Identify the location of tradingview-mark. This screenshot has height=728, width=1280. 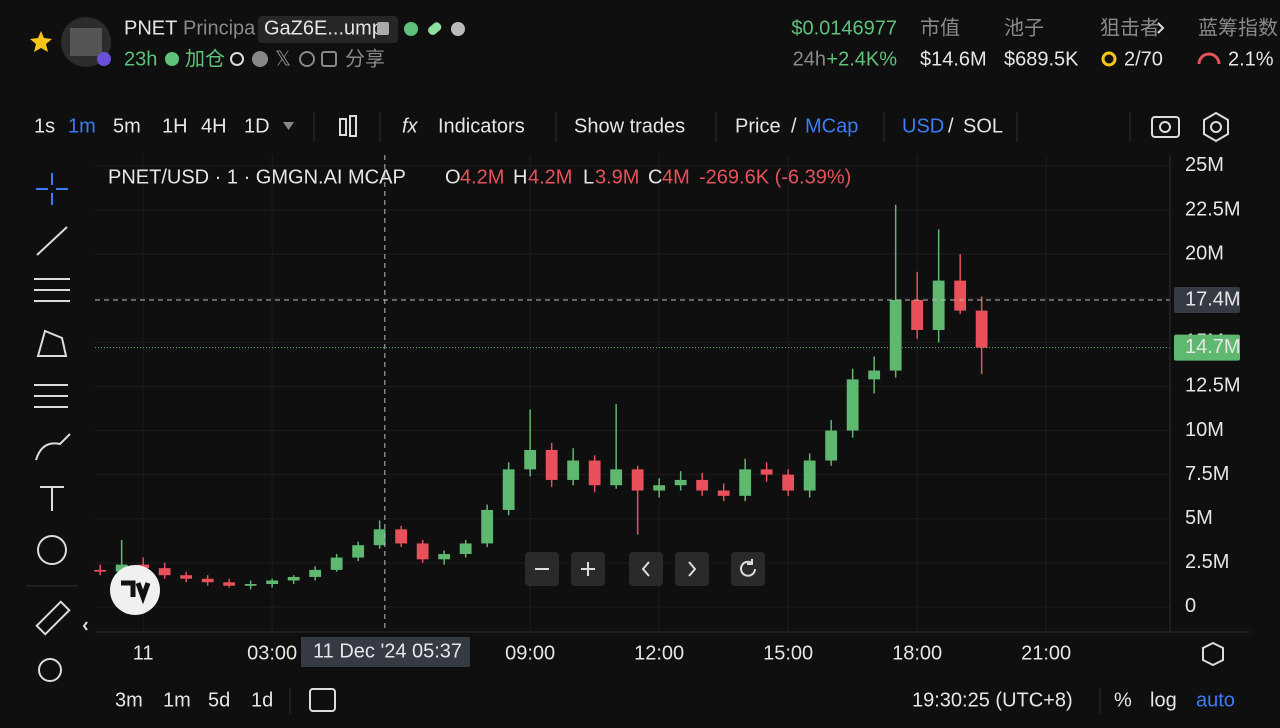
(136, 592).